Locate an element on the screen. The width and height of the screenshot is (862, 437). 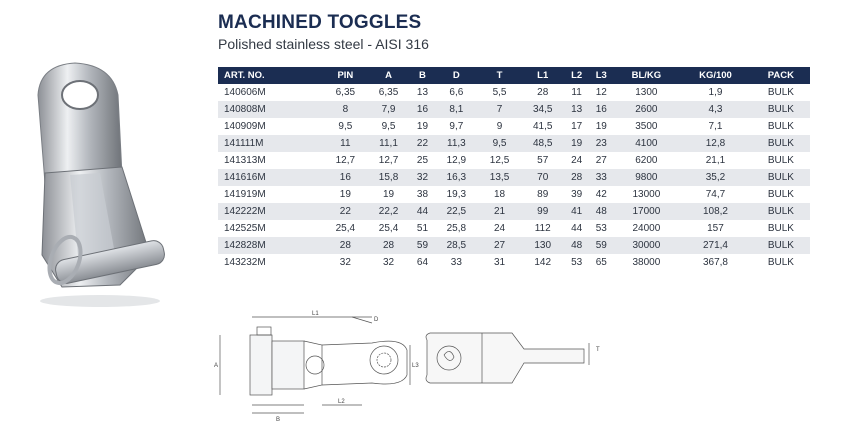
table-cell: 8 is located at coordinates (345, 109).